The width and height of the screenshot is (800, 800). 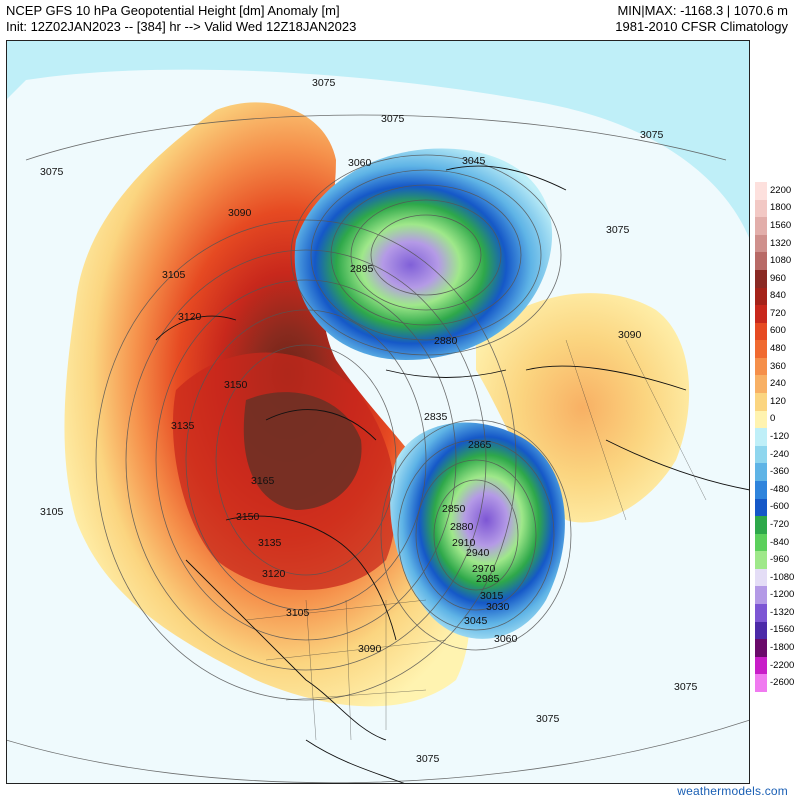 What do you see at coordinates (781, 243) in the screenshot?
I see `legend-label: 1320` at bounding box center [781, 243].